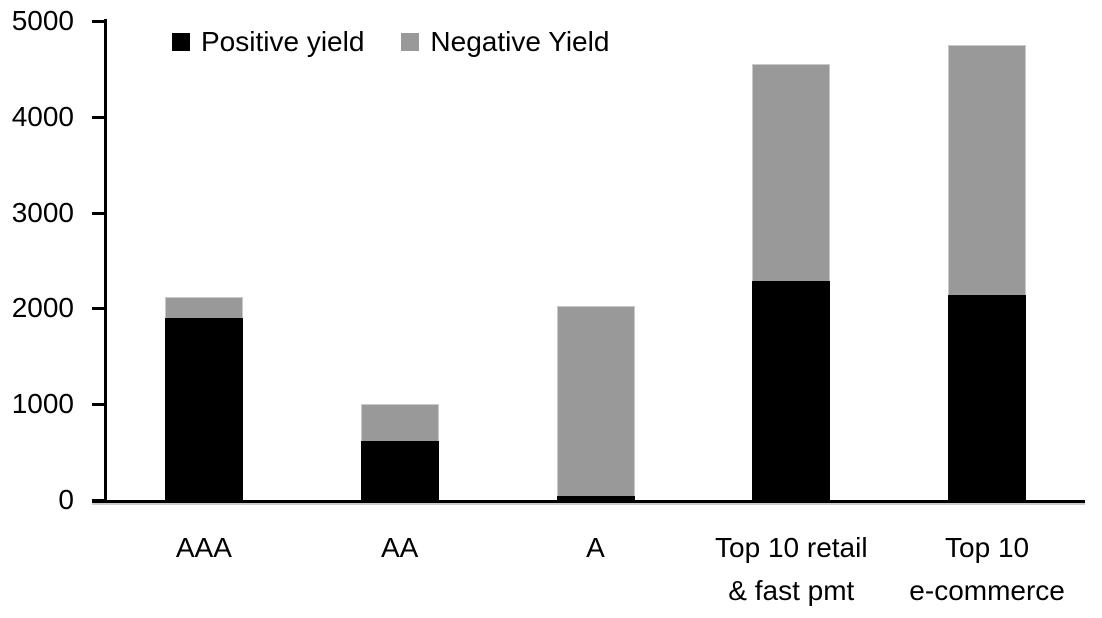 Image resolution: width=1102 pixels, height=618 pixels. I want to click on category-label: Top 10 e-commerce, so click(987, 569).